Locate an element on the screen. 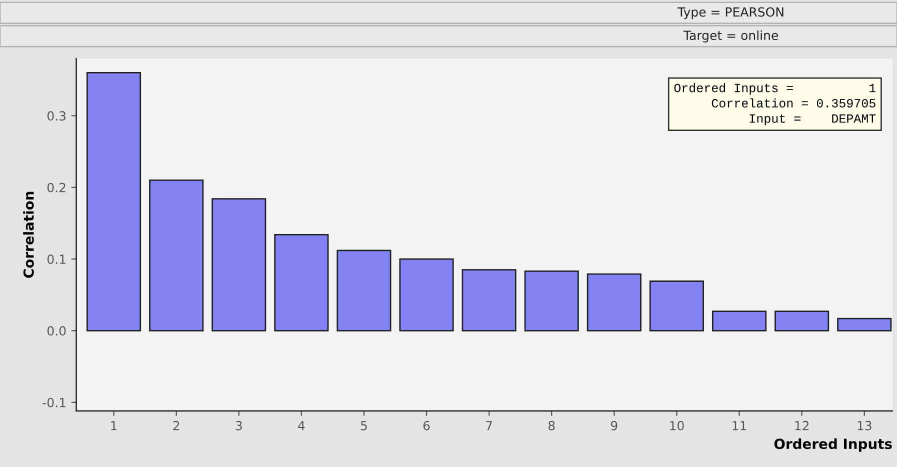  y-tick-label: 0.2 is located at coordinates (56, 187).